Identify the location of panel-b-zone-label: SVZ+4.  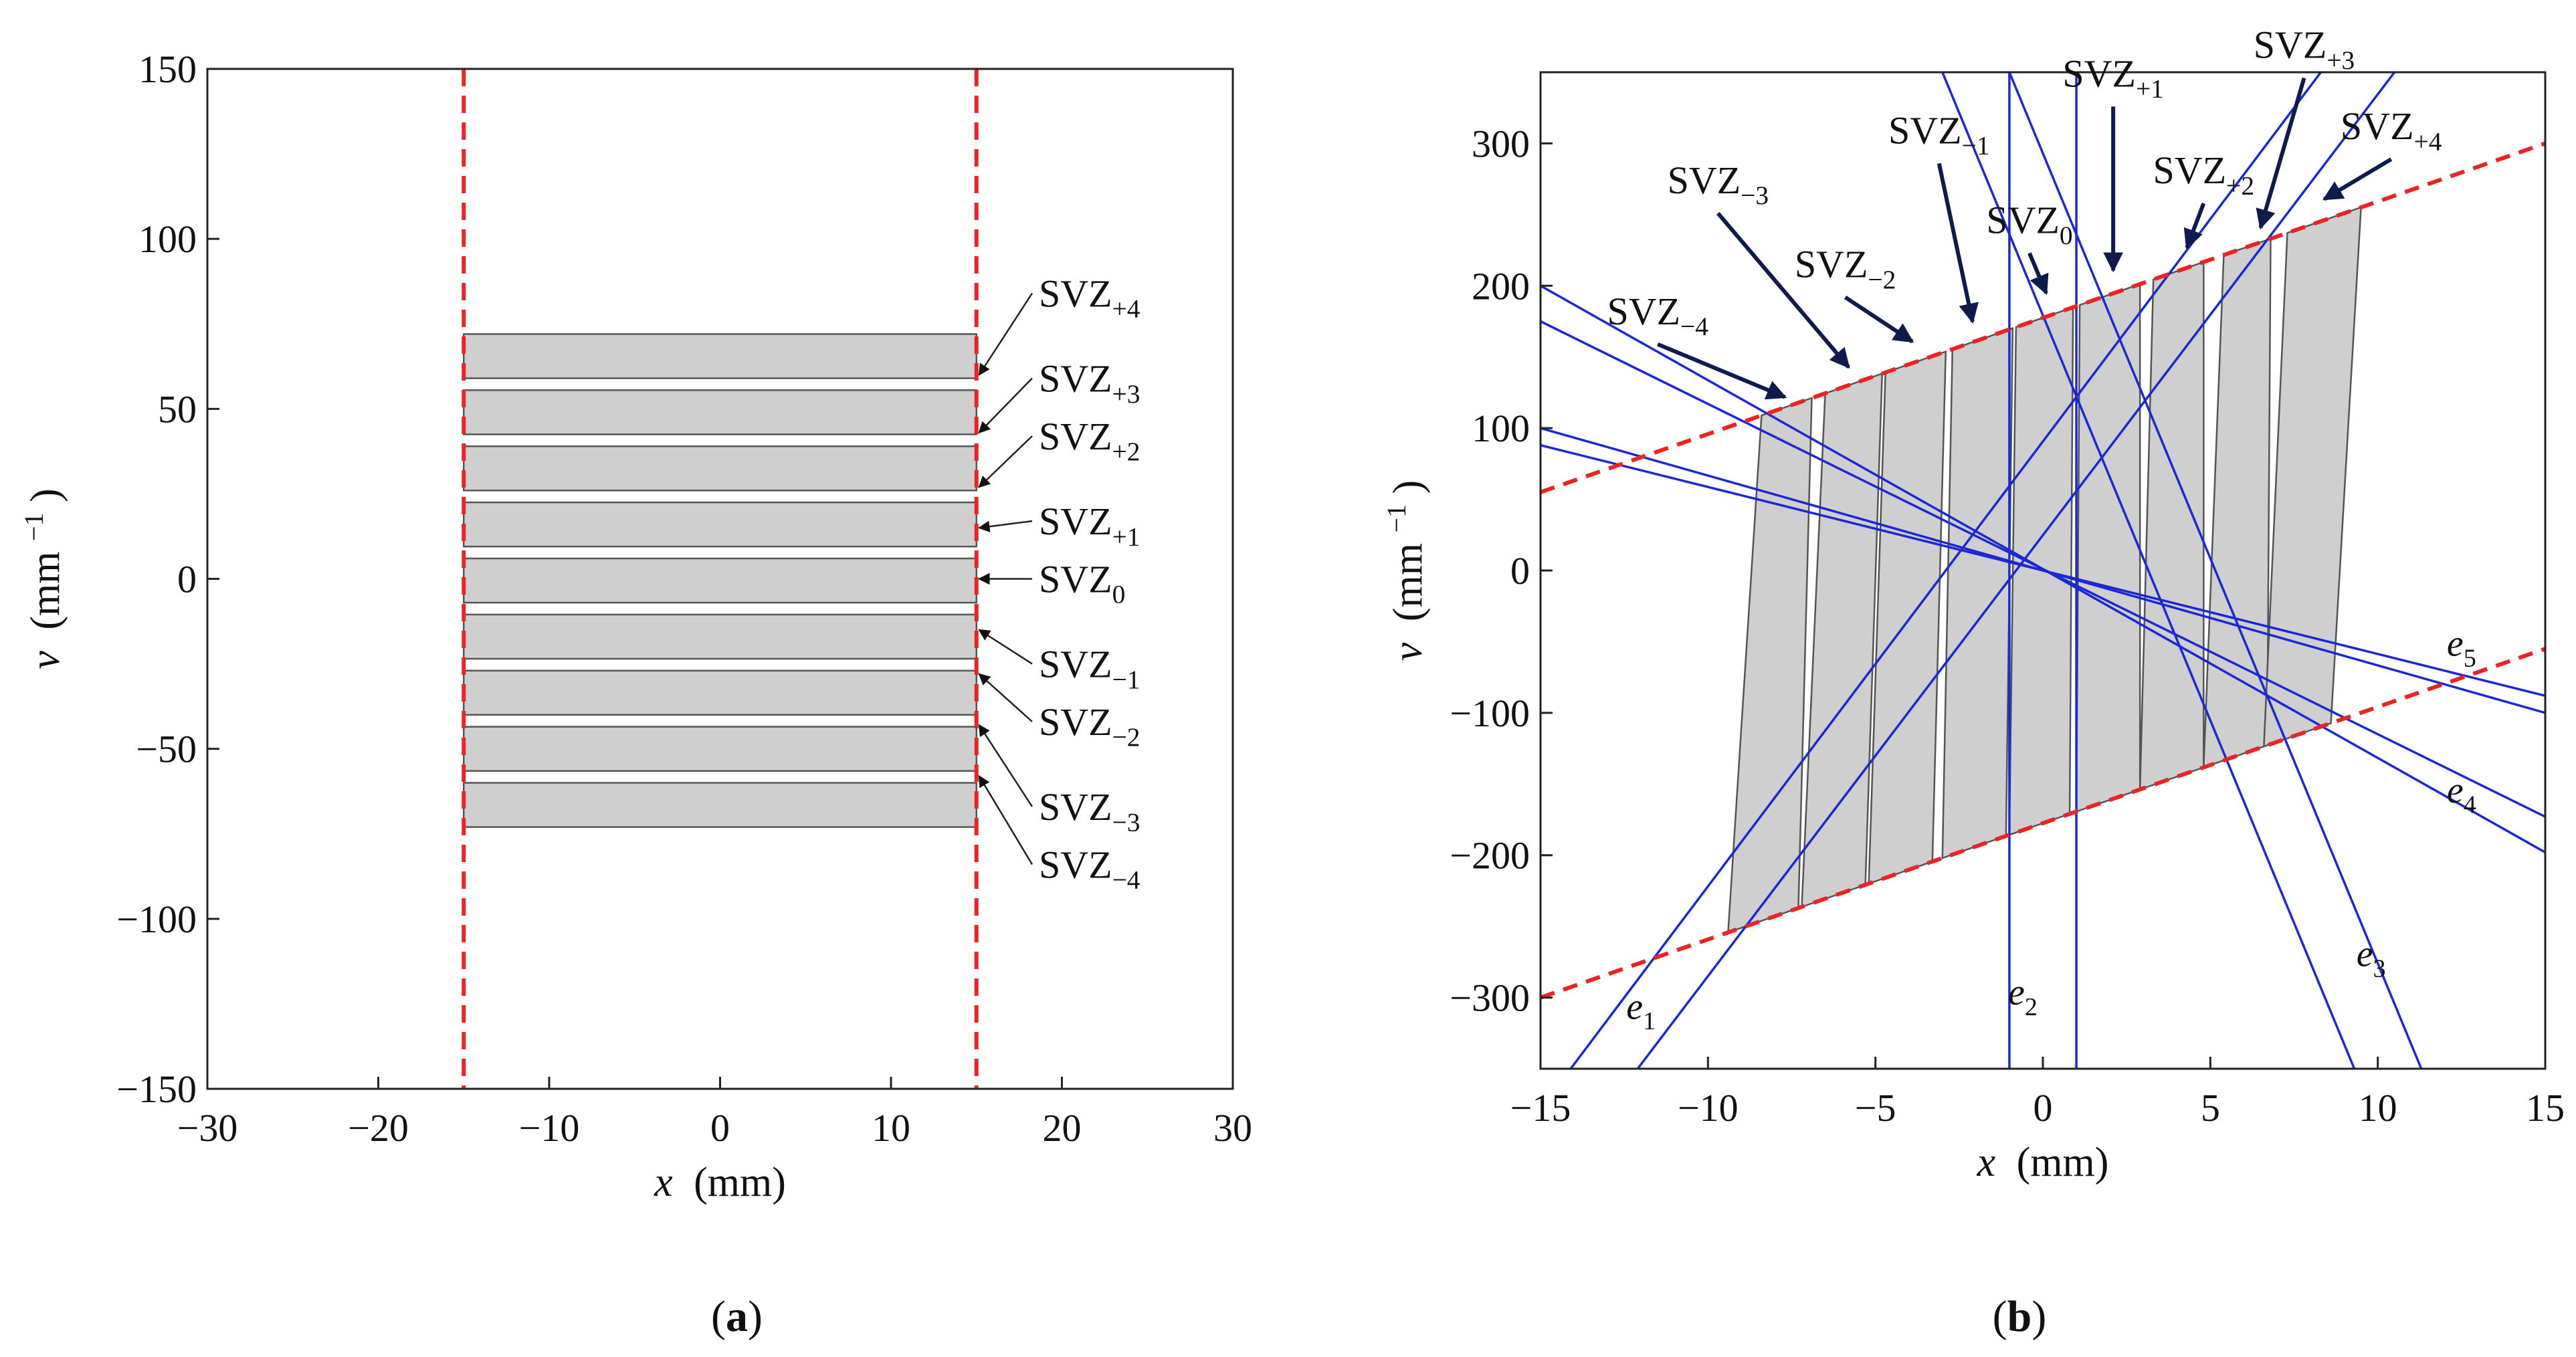
(2391, 130).